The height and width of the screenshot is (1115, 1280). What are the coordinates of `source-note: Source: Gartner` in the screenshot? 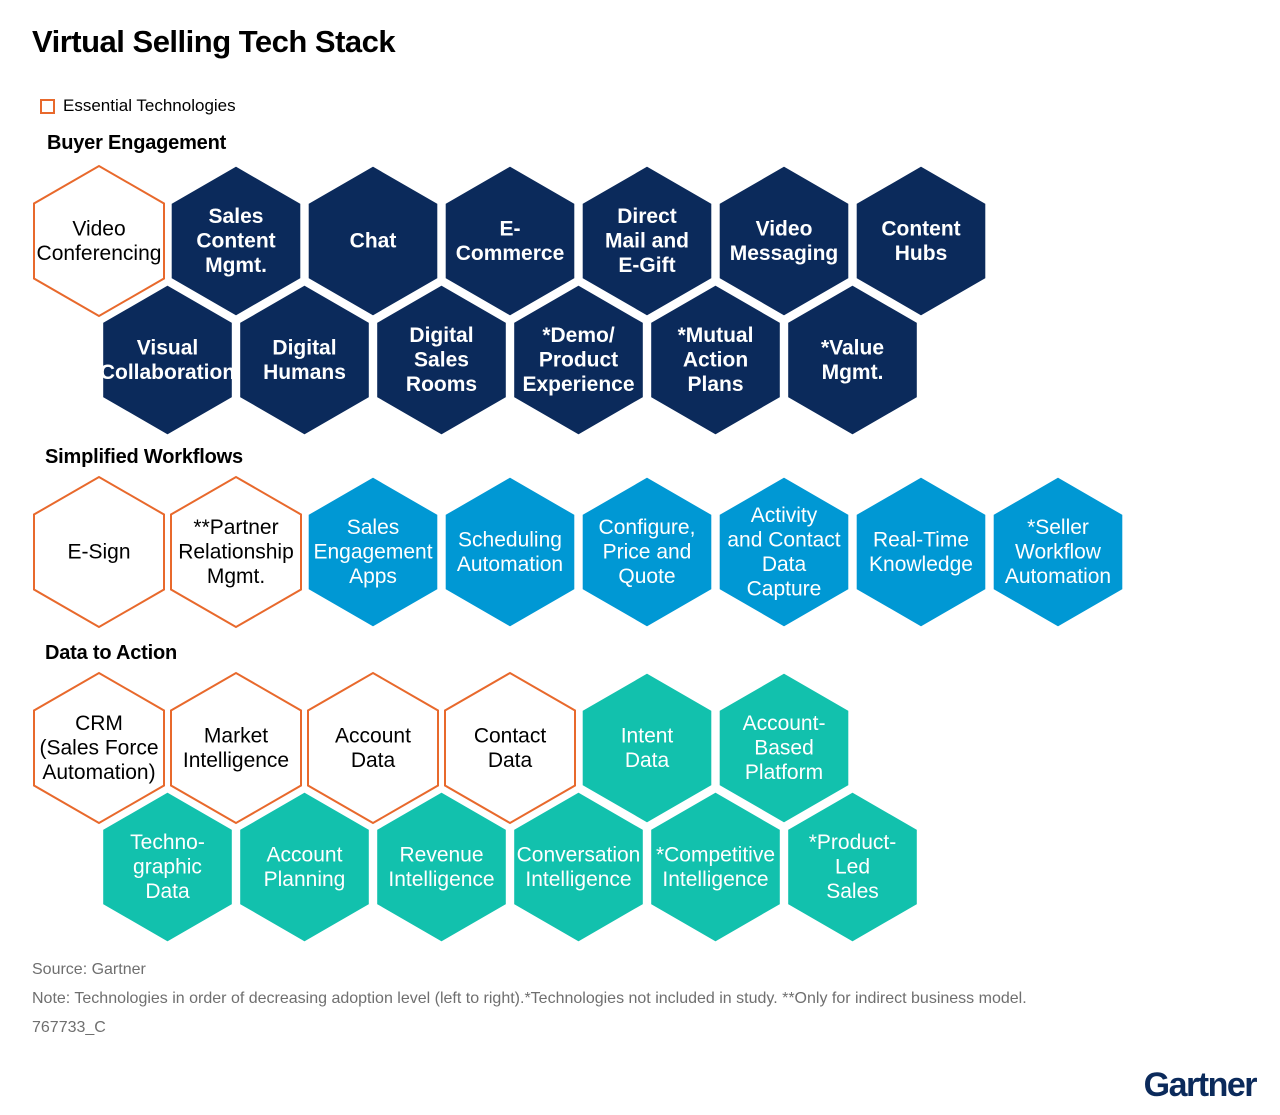 It's located at (89, 969).